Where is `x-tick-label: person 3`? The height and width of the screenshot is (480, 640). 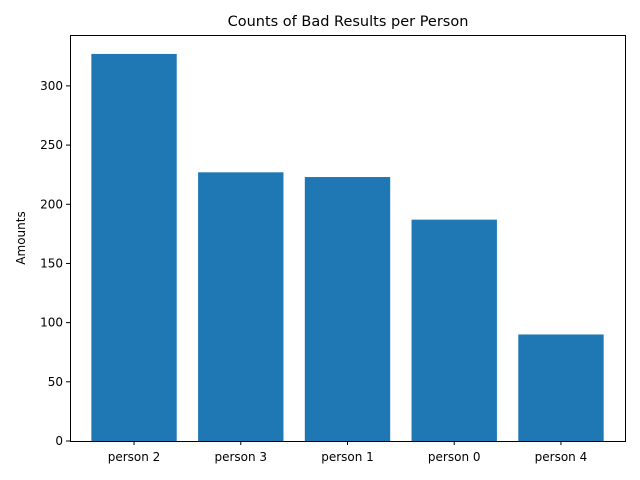
x-tick-label: person 3 is located at coordinates (240, 457).